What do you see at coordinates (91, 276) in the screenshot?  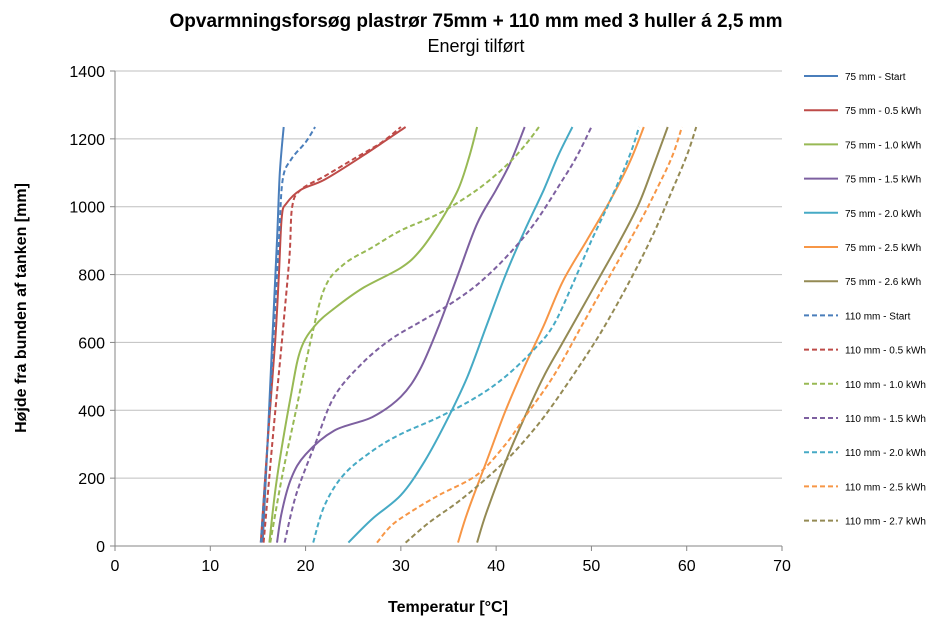 I see `y-tick-label: 800` at bounding box center [91, 276].